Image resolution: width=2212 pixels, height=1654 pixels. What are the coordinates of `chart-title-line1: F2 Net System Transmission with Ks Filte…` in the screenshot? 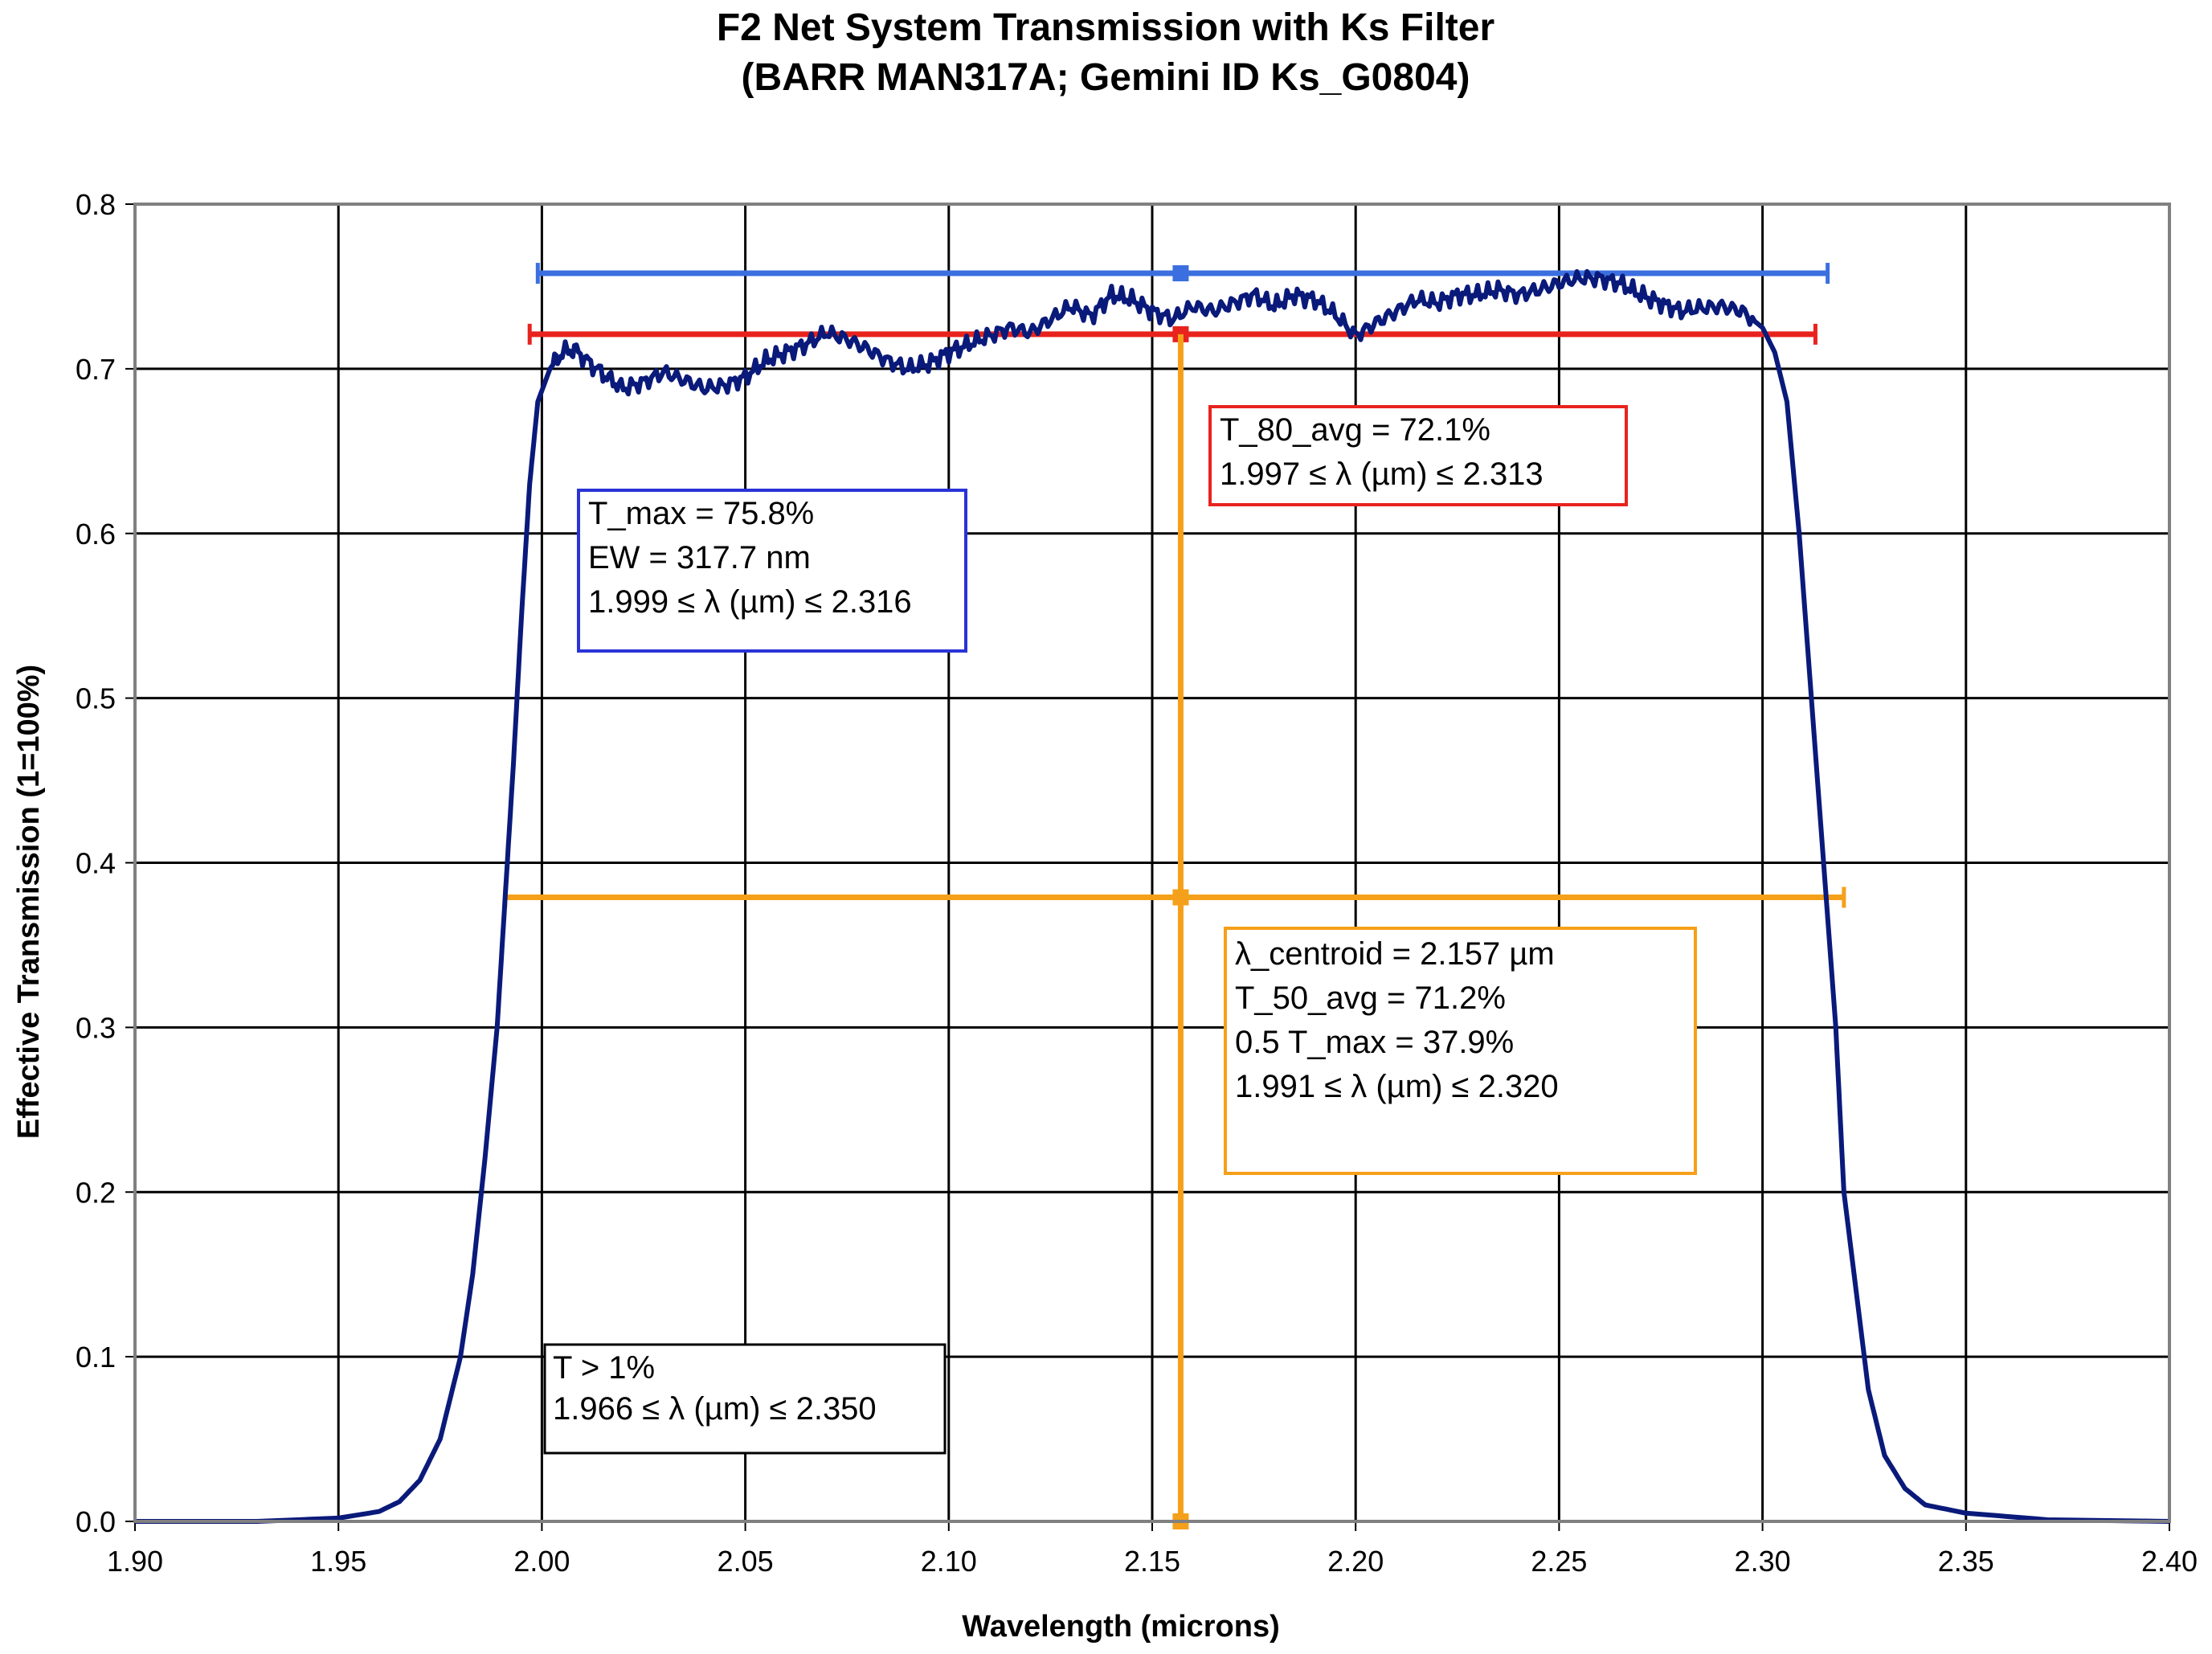 It's located at (1105, 27).